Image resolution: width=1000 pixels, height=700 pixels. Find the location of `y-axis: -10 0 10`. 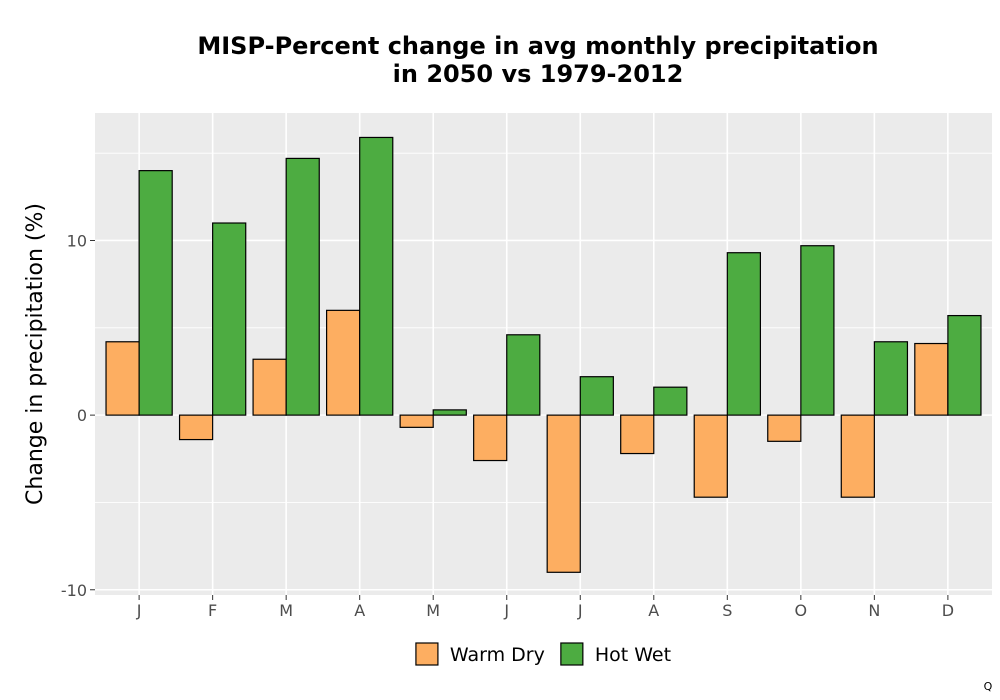

y-axis: -10 0 10 is located at coordinates (78, 415).